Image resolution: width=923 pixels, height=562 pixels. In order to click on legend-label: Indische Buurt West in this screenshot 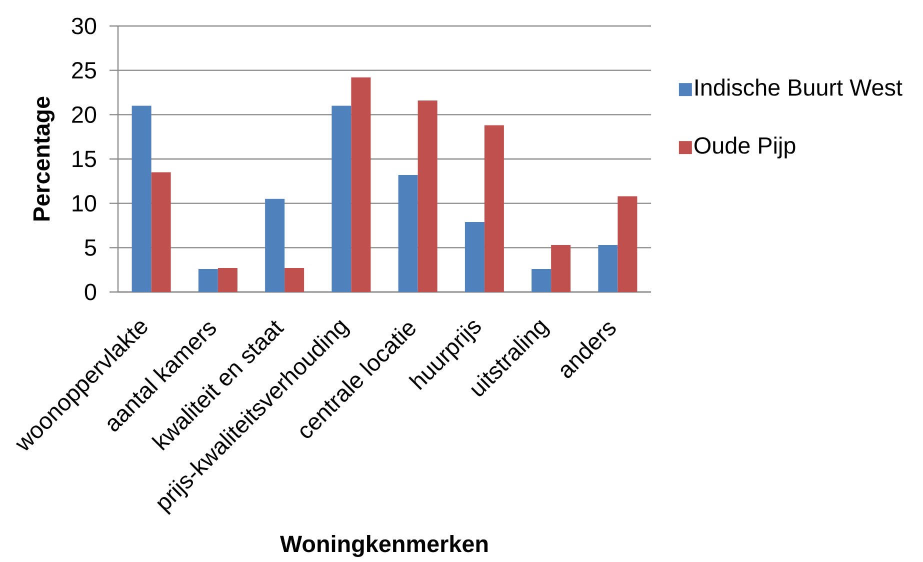, I will do `click(799, 87)`.